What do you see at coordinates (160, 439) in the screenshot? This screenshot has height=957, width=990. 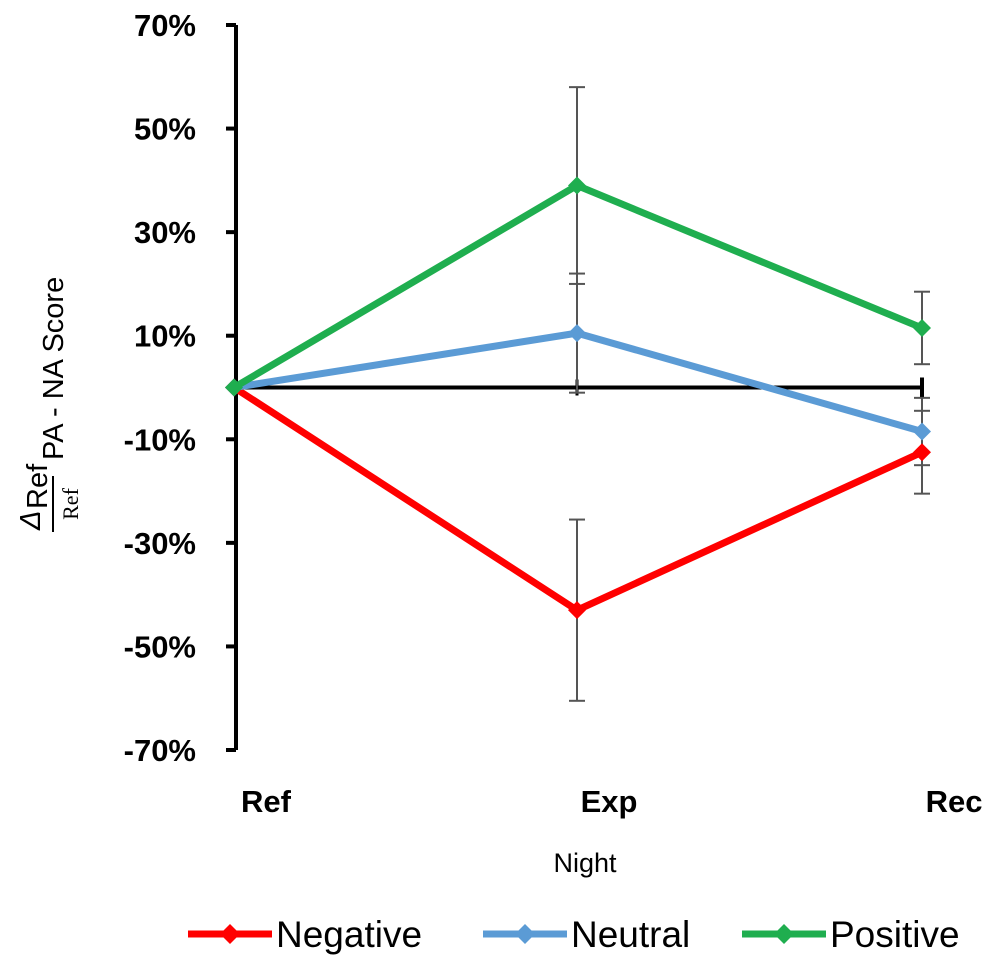 I see `y-tick-label: -10%` at bounding box center [160, 439].